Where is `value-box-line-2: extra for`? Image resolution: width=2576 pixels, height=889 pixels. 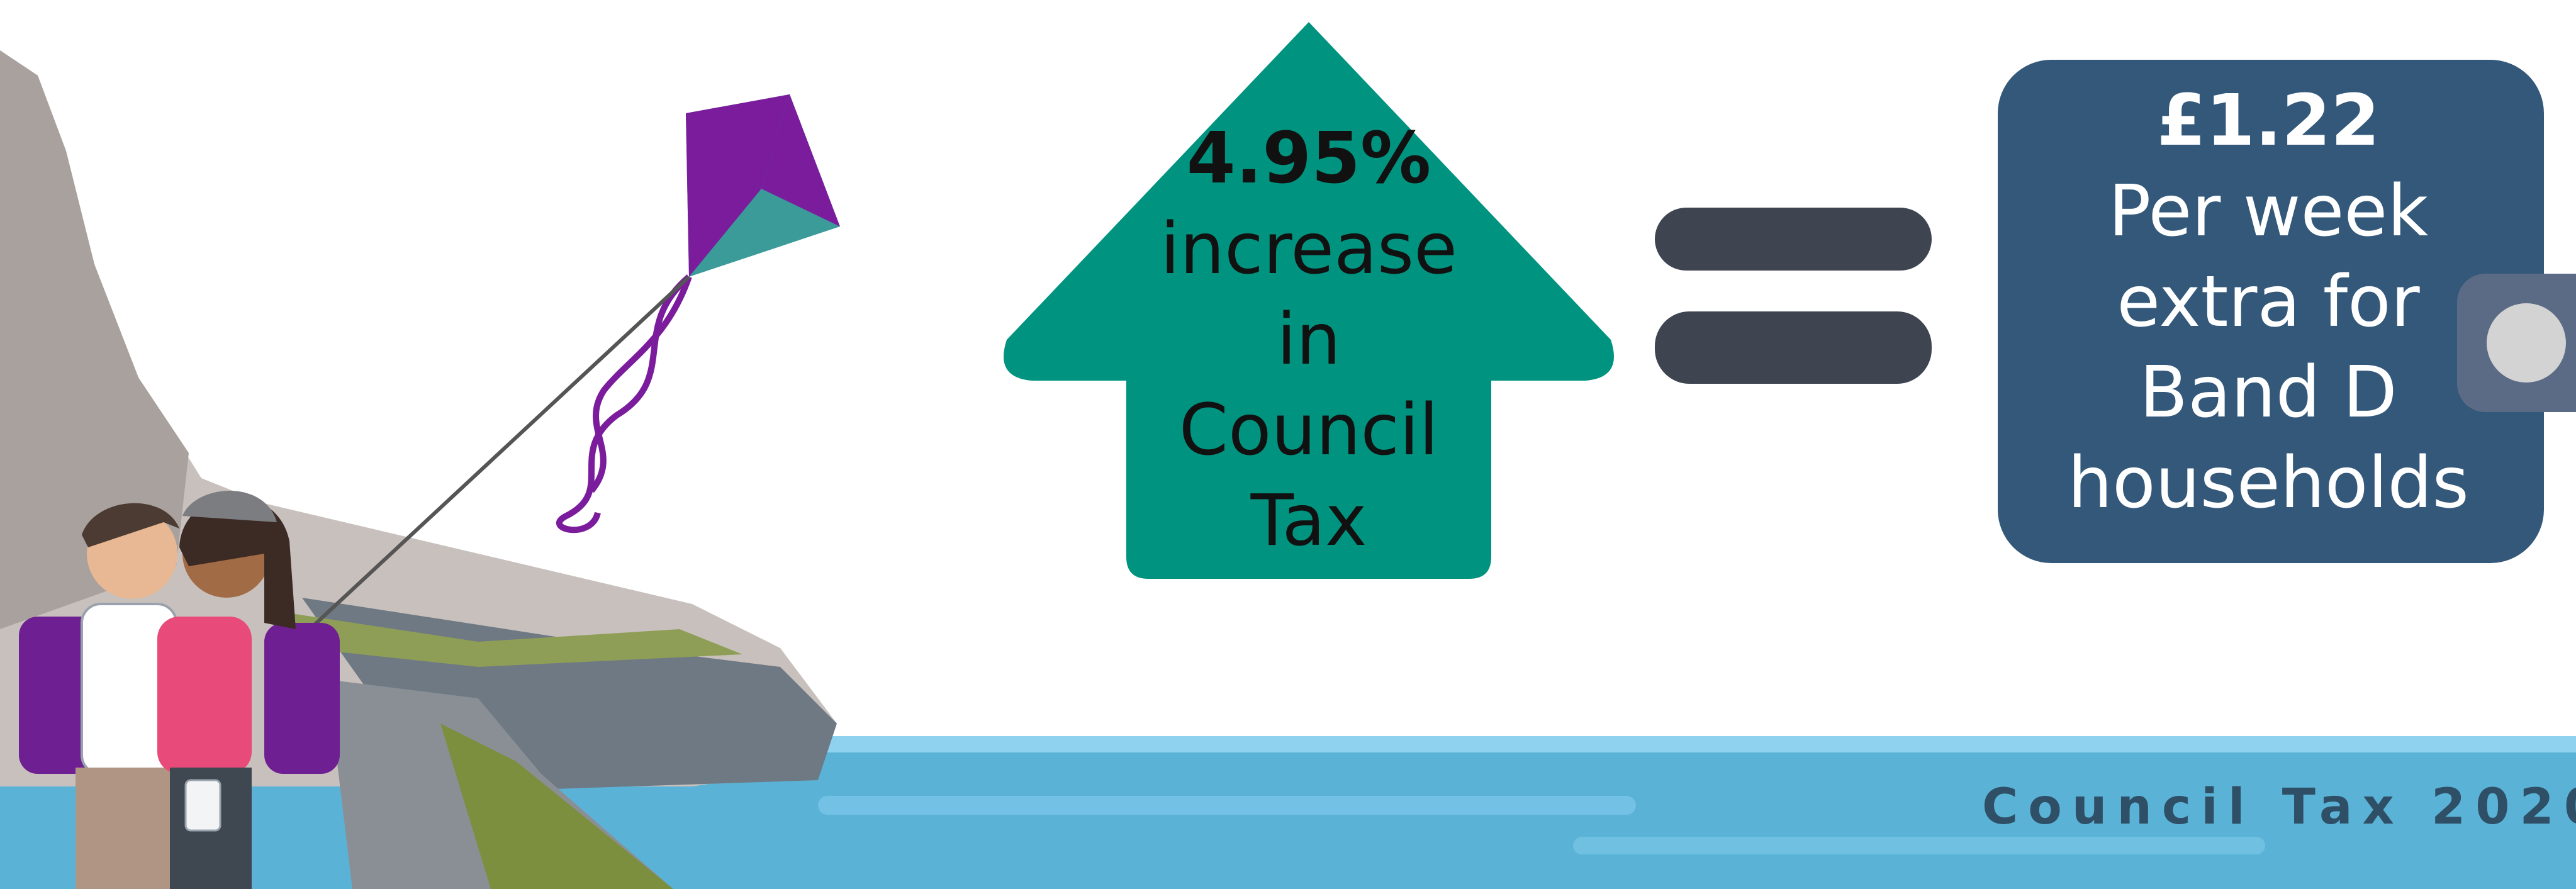
value-box-line-2: extra for is located at coordinates (2268, 302).